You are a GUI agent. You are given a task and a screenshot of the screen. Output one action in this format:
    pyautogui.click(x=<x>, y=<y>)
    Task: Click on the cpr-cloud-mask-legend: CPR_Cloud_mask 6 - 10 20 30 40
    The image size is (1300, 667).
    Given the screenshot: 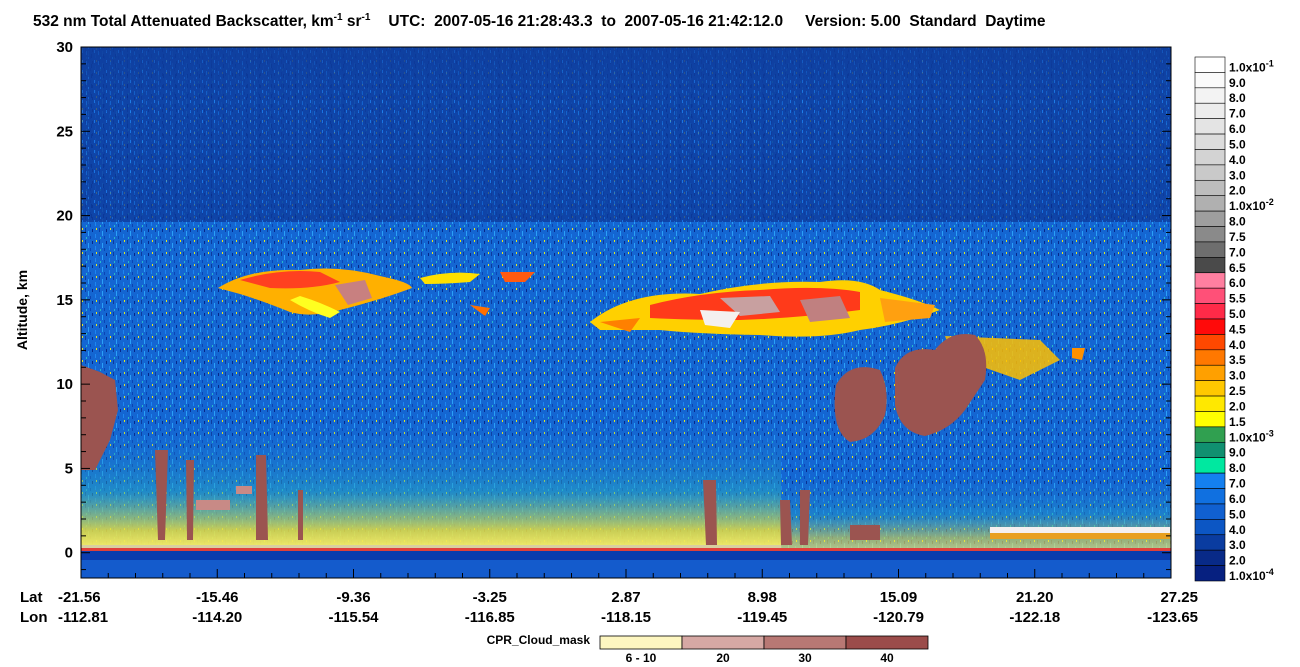 What is the action you would take?
    pyautogui.click(x=708, y=649)
    